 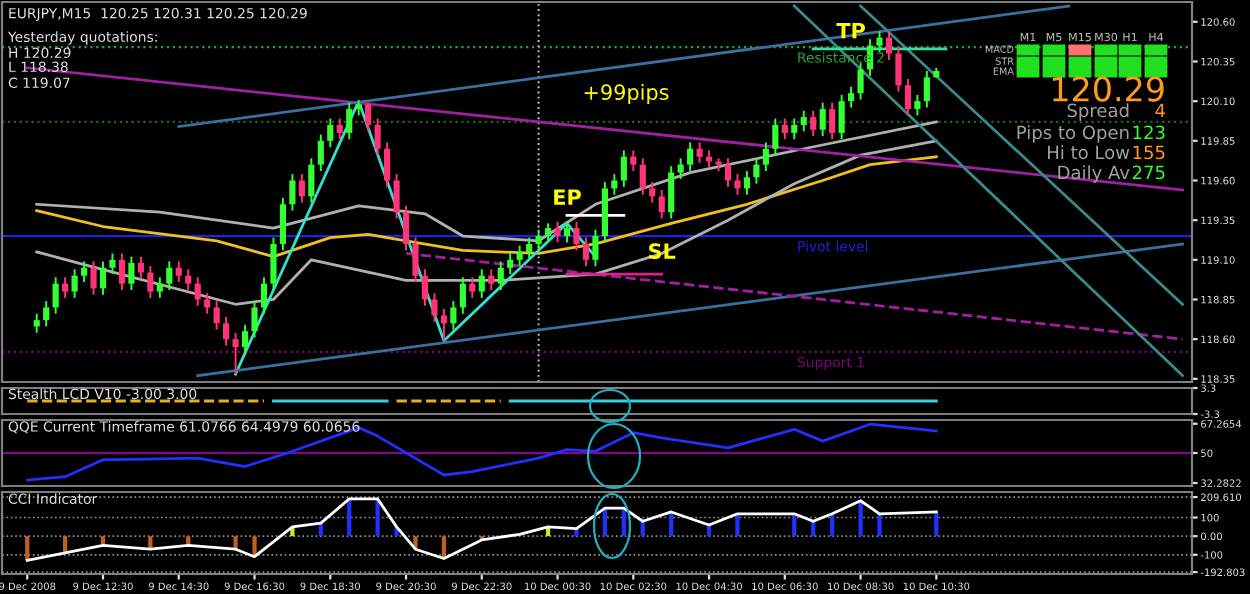 I want to click on annotation: 275, so click(x=1148, y=172).